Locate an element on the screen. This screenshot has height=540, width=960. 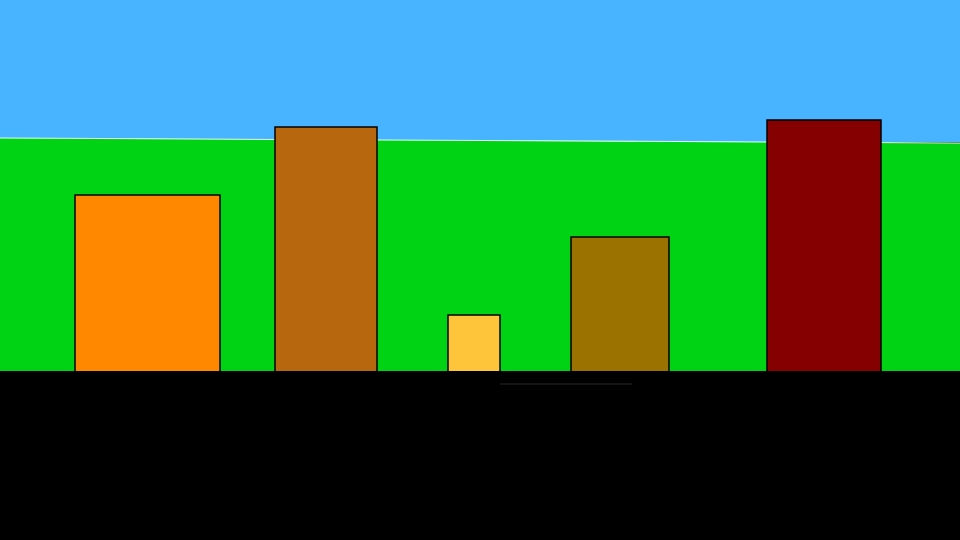
yellow-block is located at coordinates (474, 343).